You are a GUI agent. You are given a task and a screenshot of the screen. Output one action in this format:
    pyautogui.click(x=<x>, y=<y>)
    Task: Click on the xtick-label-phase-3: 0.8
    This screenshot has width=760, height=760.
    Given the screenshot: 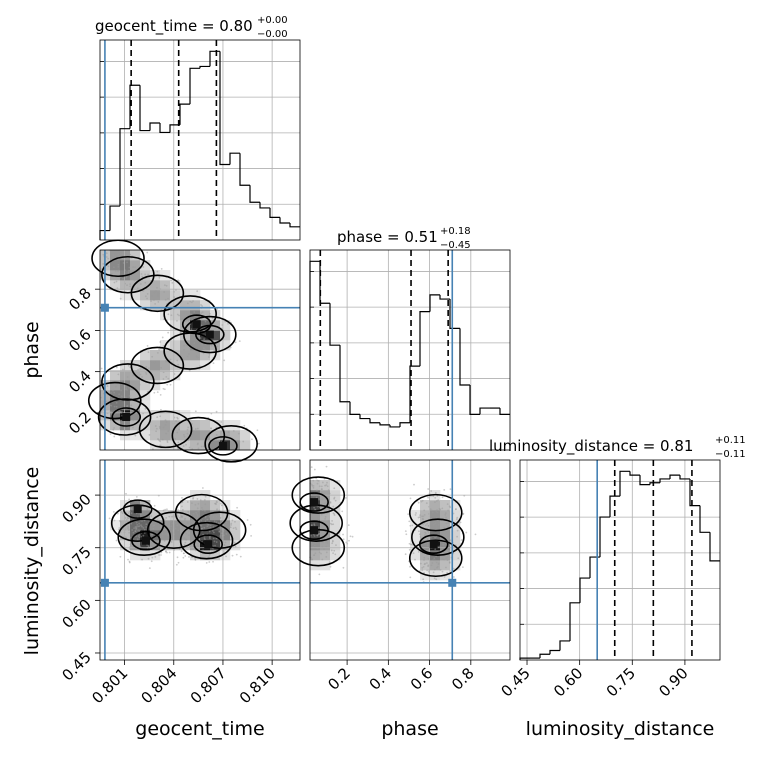 What is the action you would take?
    pyautogui.click(x=463, y=679)
    